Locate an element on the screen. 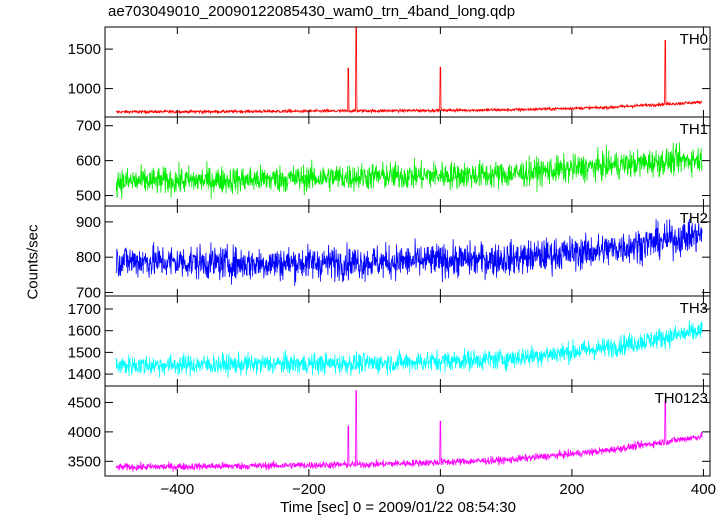  series-line-th2 is located at coordinates (409, 252).